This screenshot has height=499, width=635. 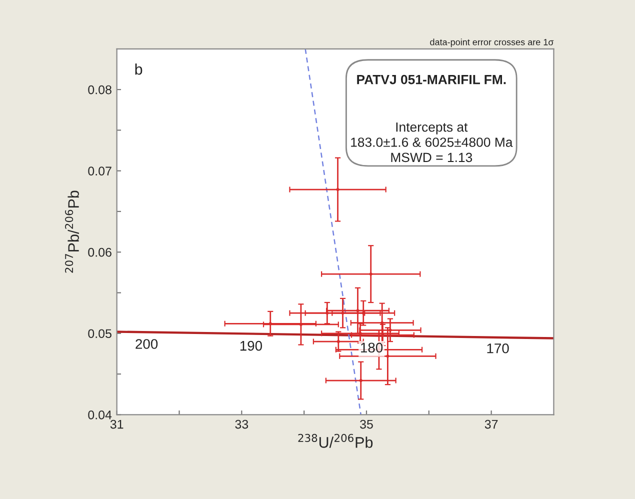 What do you see at coordinates (100, 171) in the screenshot?
I see `y-tick-label: 0.07` at bounding box center [100, 171].